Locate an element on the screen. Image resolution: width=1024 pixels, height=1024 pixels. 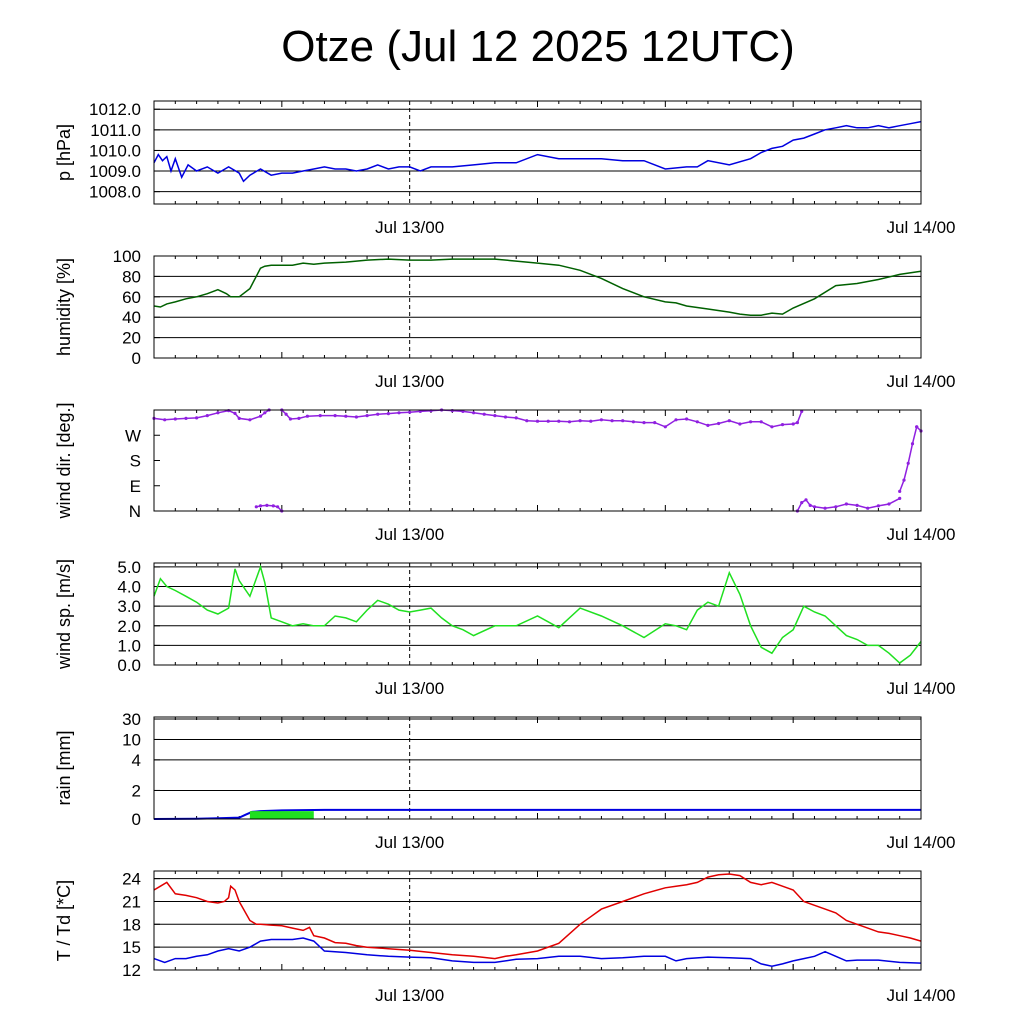
series-line-humidity is located at coordinates (537, 287).